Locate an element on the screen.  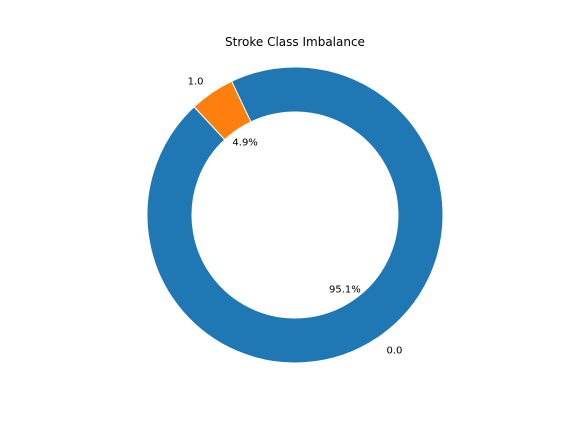
chart-title: Stroke Class Imbalance is located at coordinates (295, 42).